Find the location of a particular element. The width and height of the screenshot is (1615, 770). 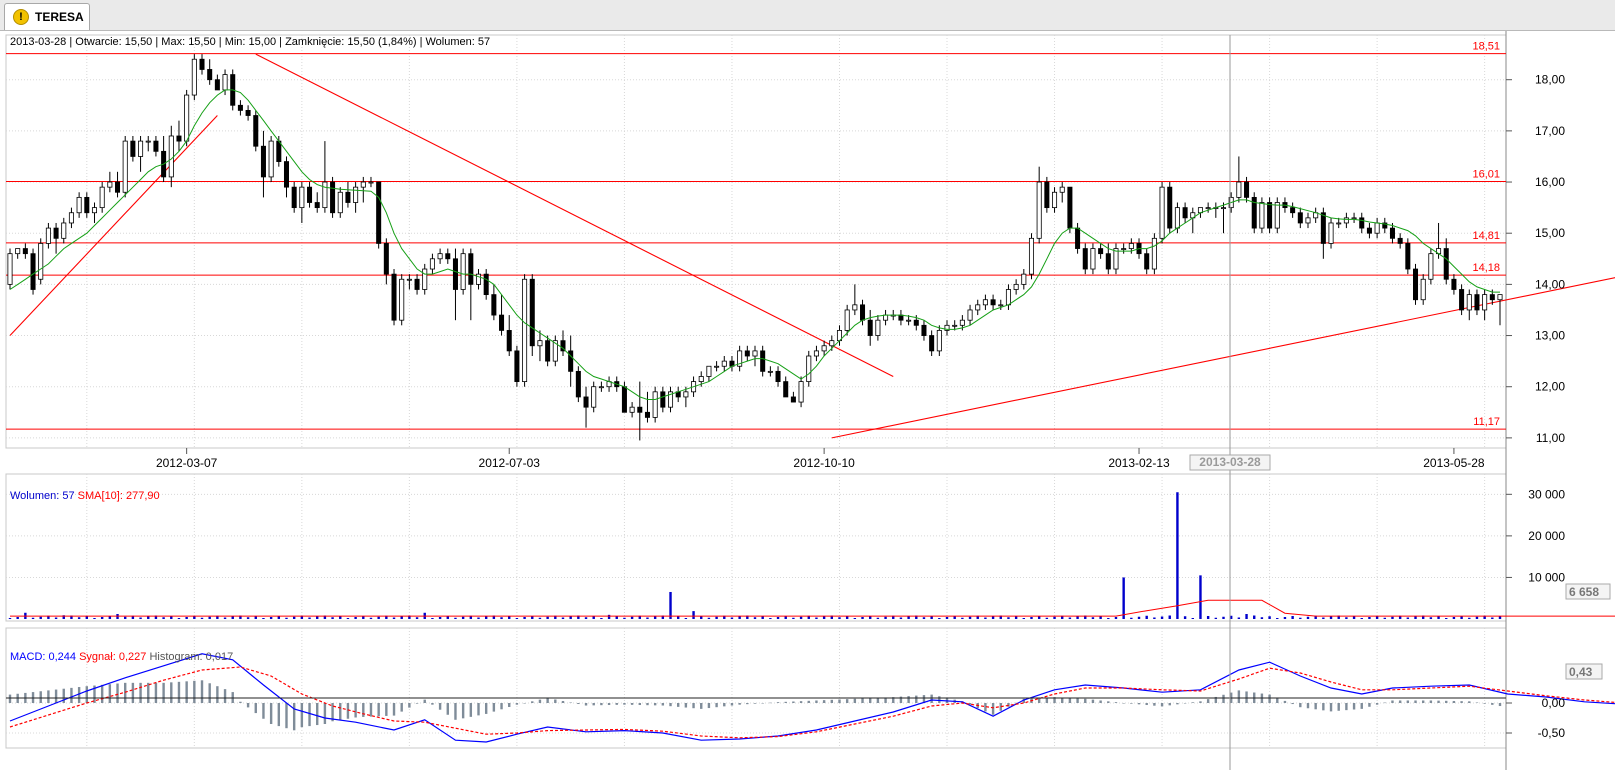

level-label: 11,17 is located at coordinates (1486, 422).